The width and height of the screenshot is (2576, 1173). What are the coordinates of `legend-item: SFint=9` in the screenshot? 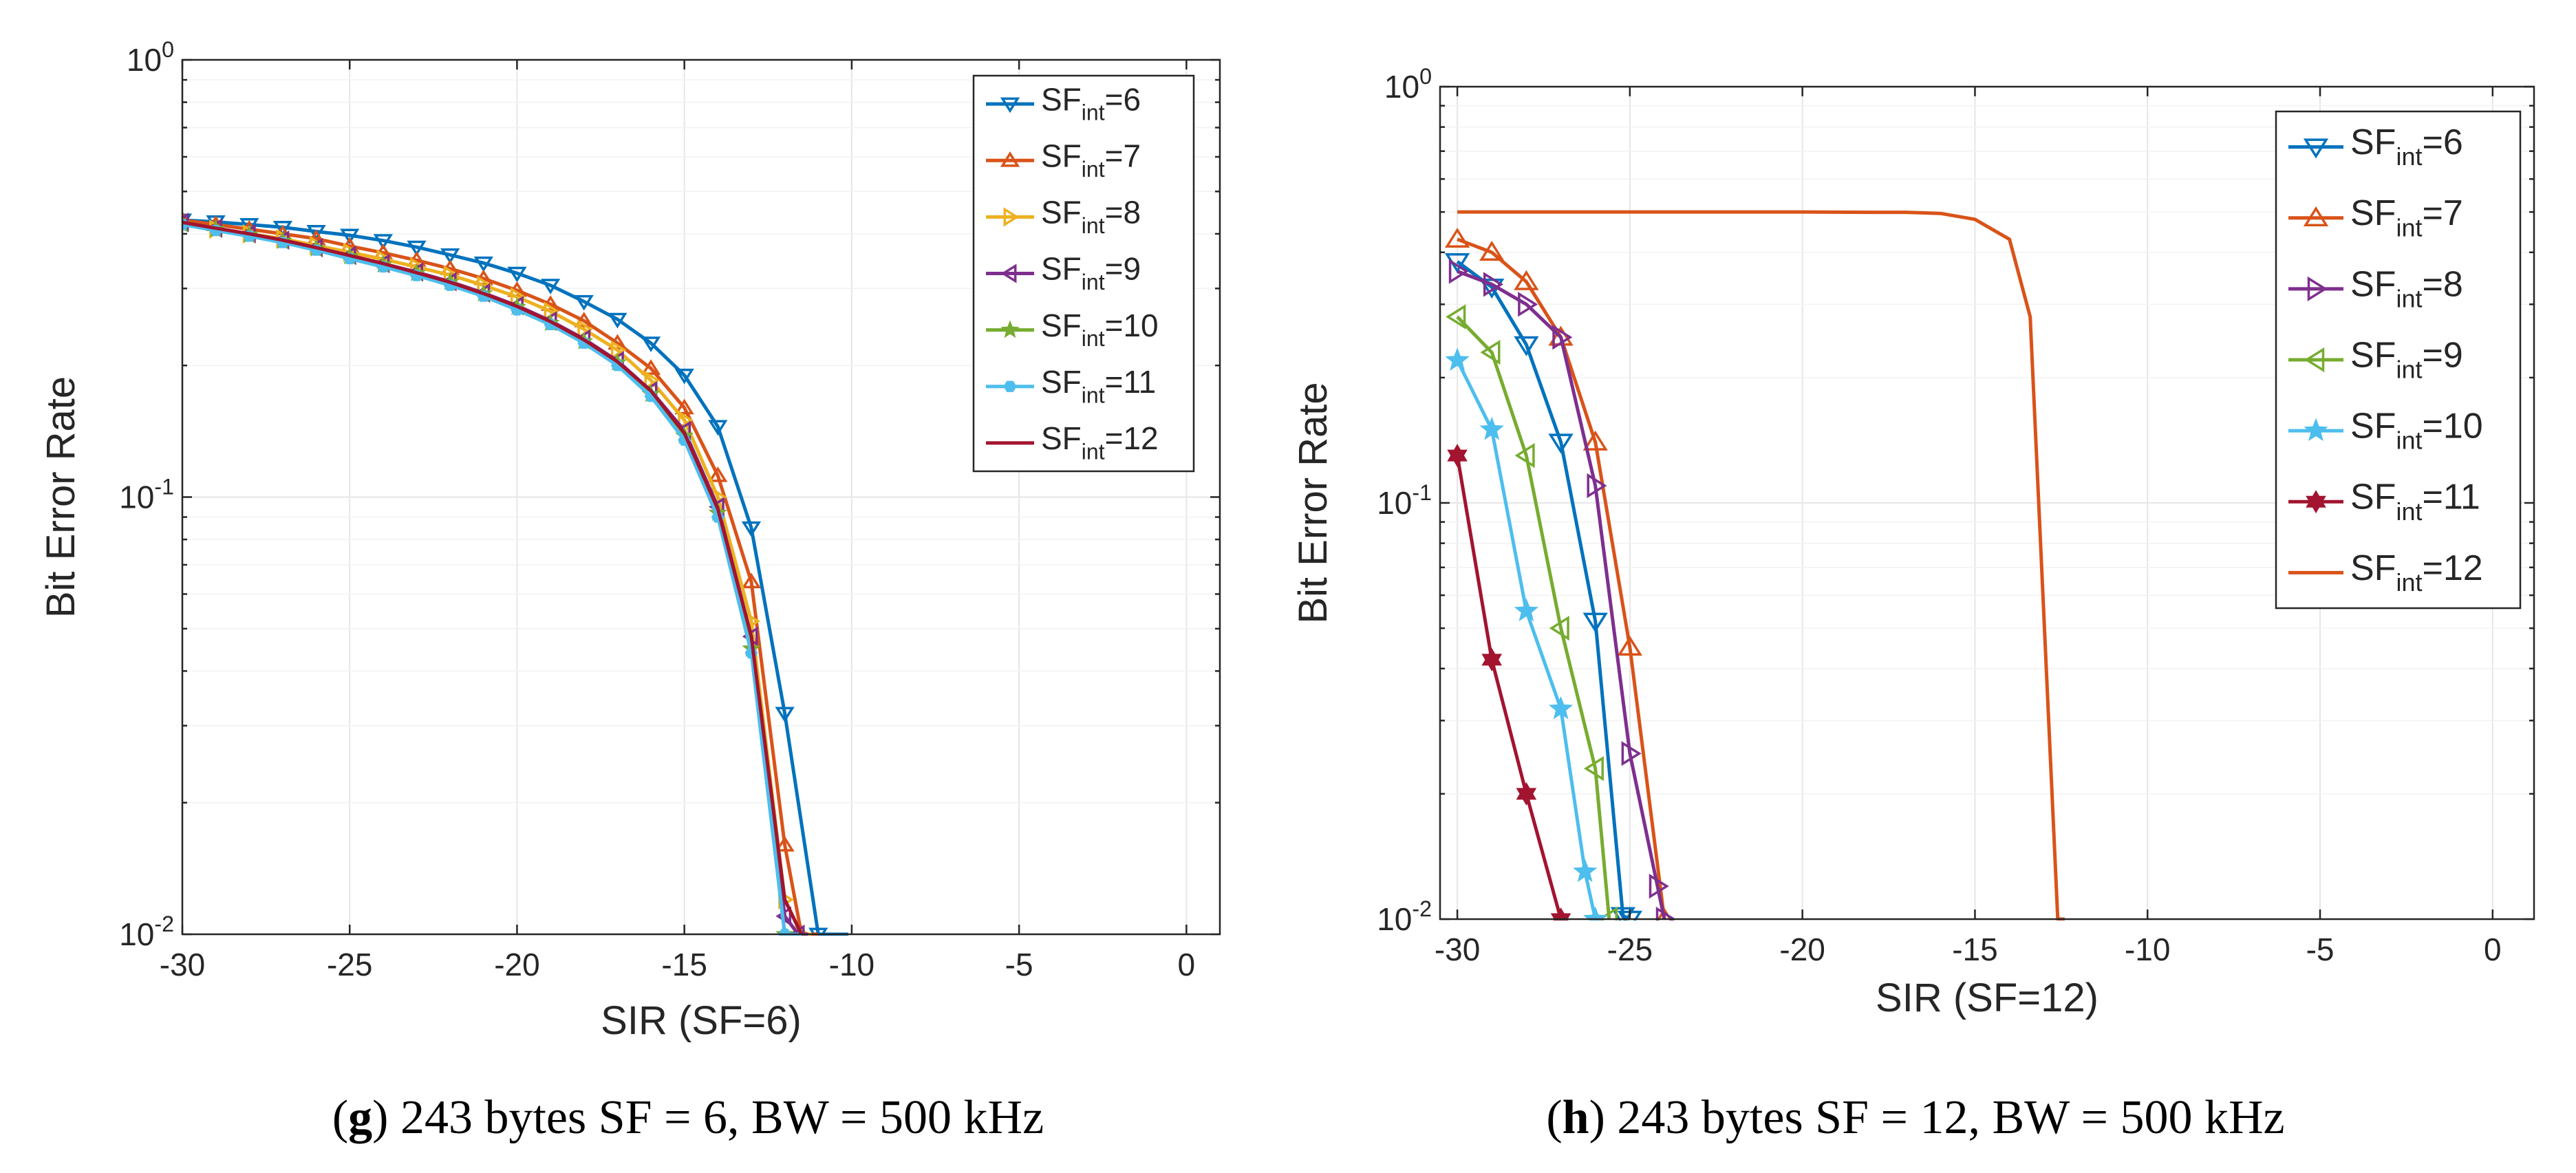 It's located at (1063, 273).